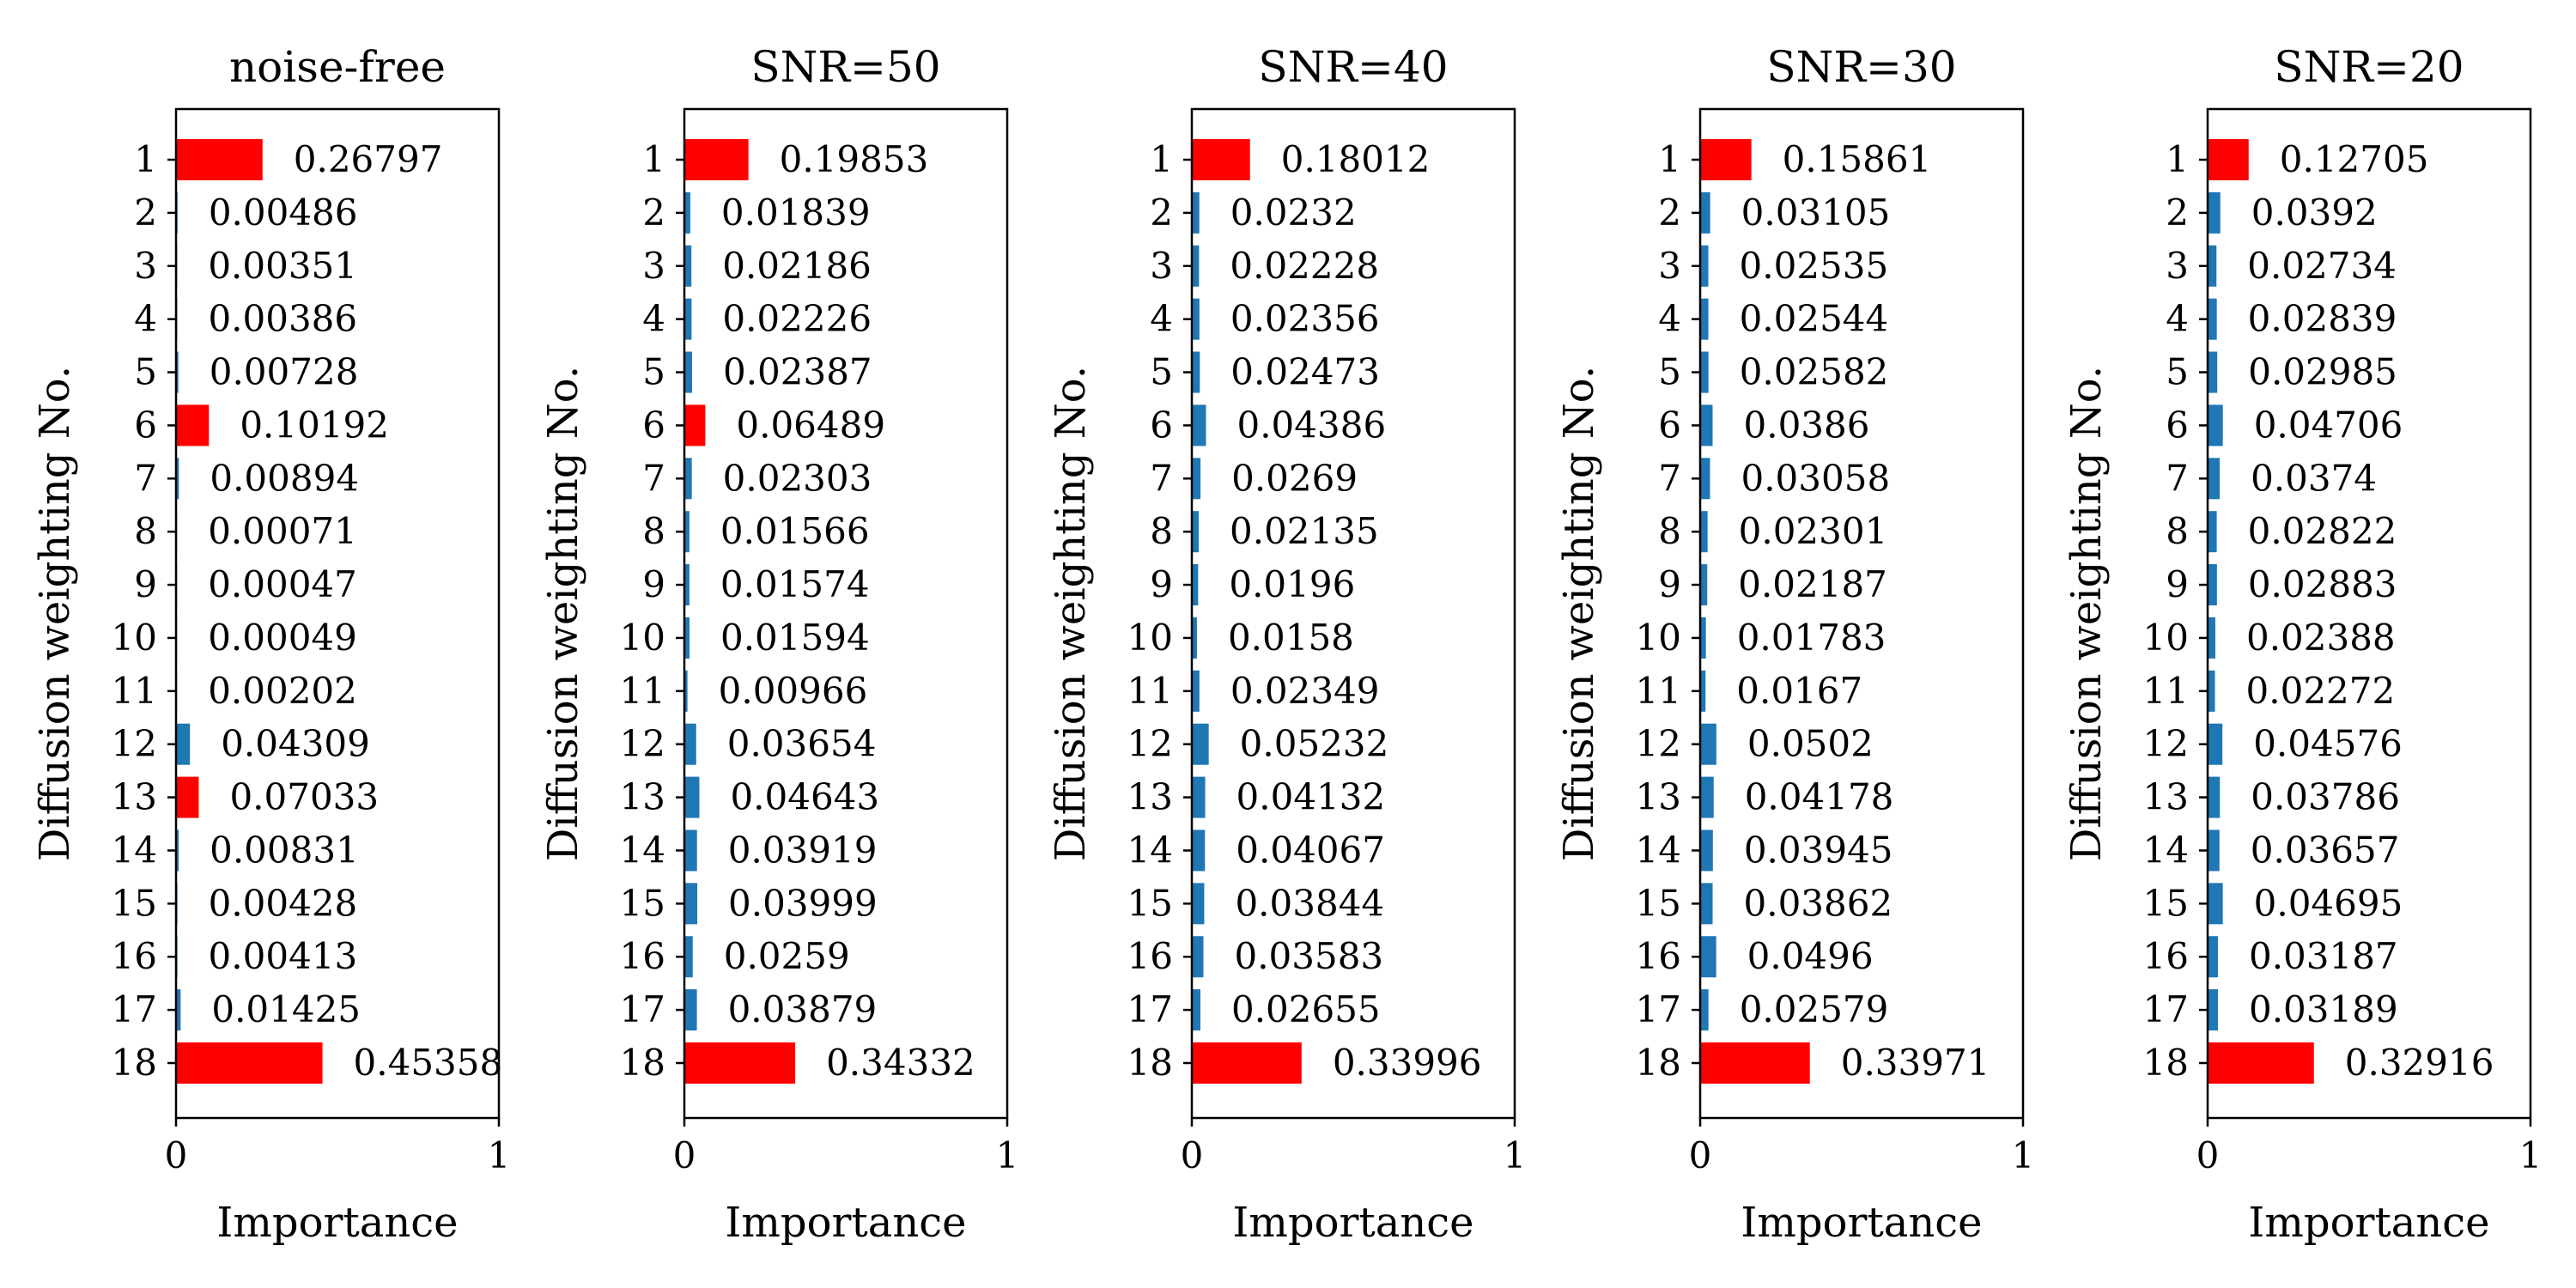  What do you see at coordinates (900, 1063) in the screenshot?
I see `data-label: 0.34332` at bounding box center [900, 1063].